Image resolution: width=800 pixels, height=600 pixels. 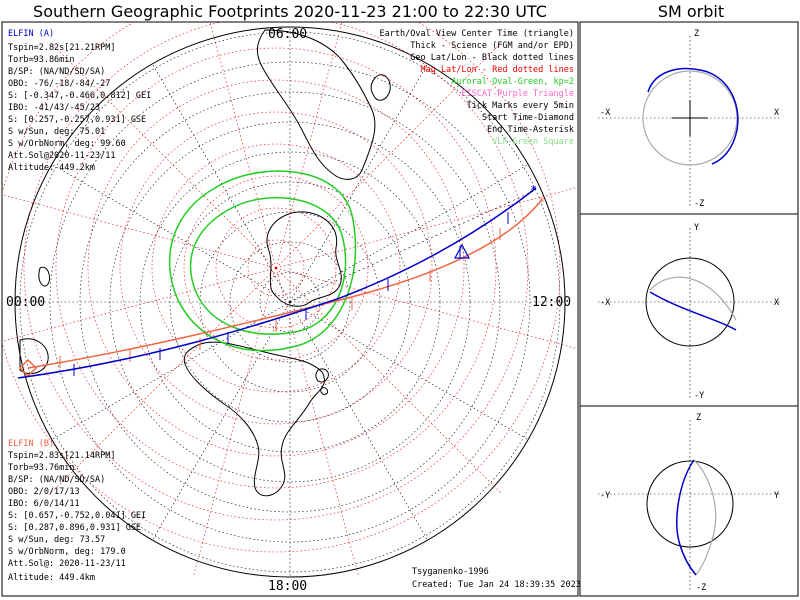 I want to click on elfin-a-line-2: B/SP: (NA/ND/SD/SA), so click(x=56, y=72).